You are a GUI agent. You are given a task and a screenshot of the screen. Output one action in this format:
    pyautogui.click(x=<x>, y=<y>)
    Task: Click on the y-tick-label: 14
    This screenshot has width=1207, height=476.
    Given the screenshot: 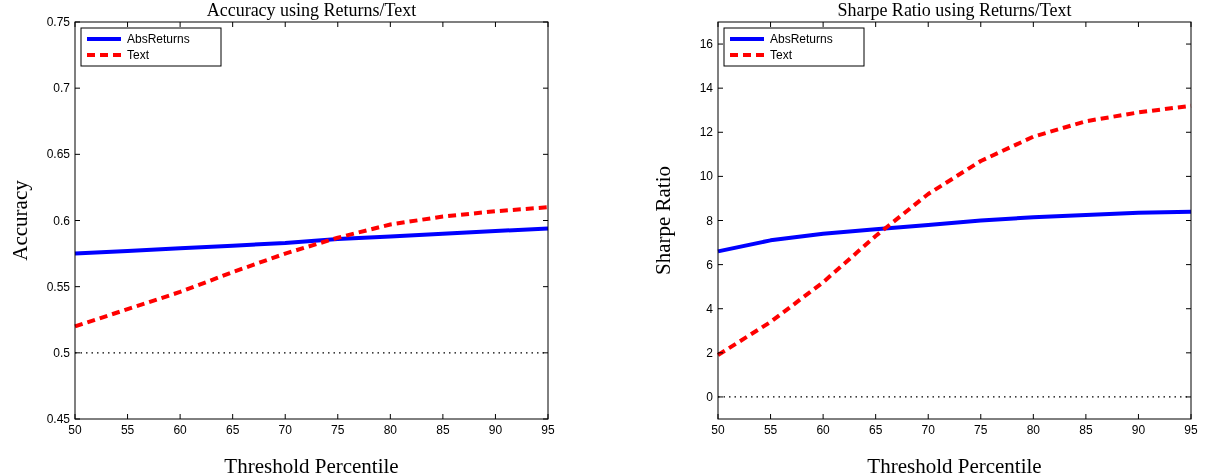 What is the action you would take?
    pyautogui.click(x=706, y=88)
    